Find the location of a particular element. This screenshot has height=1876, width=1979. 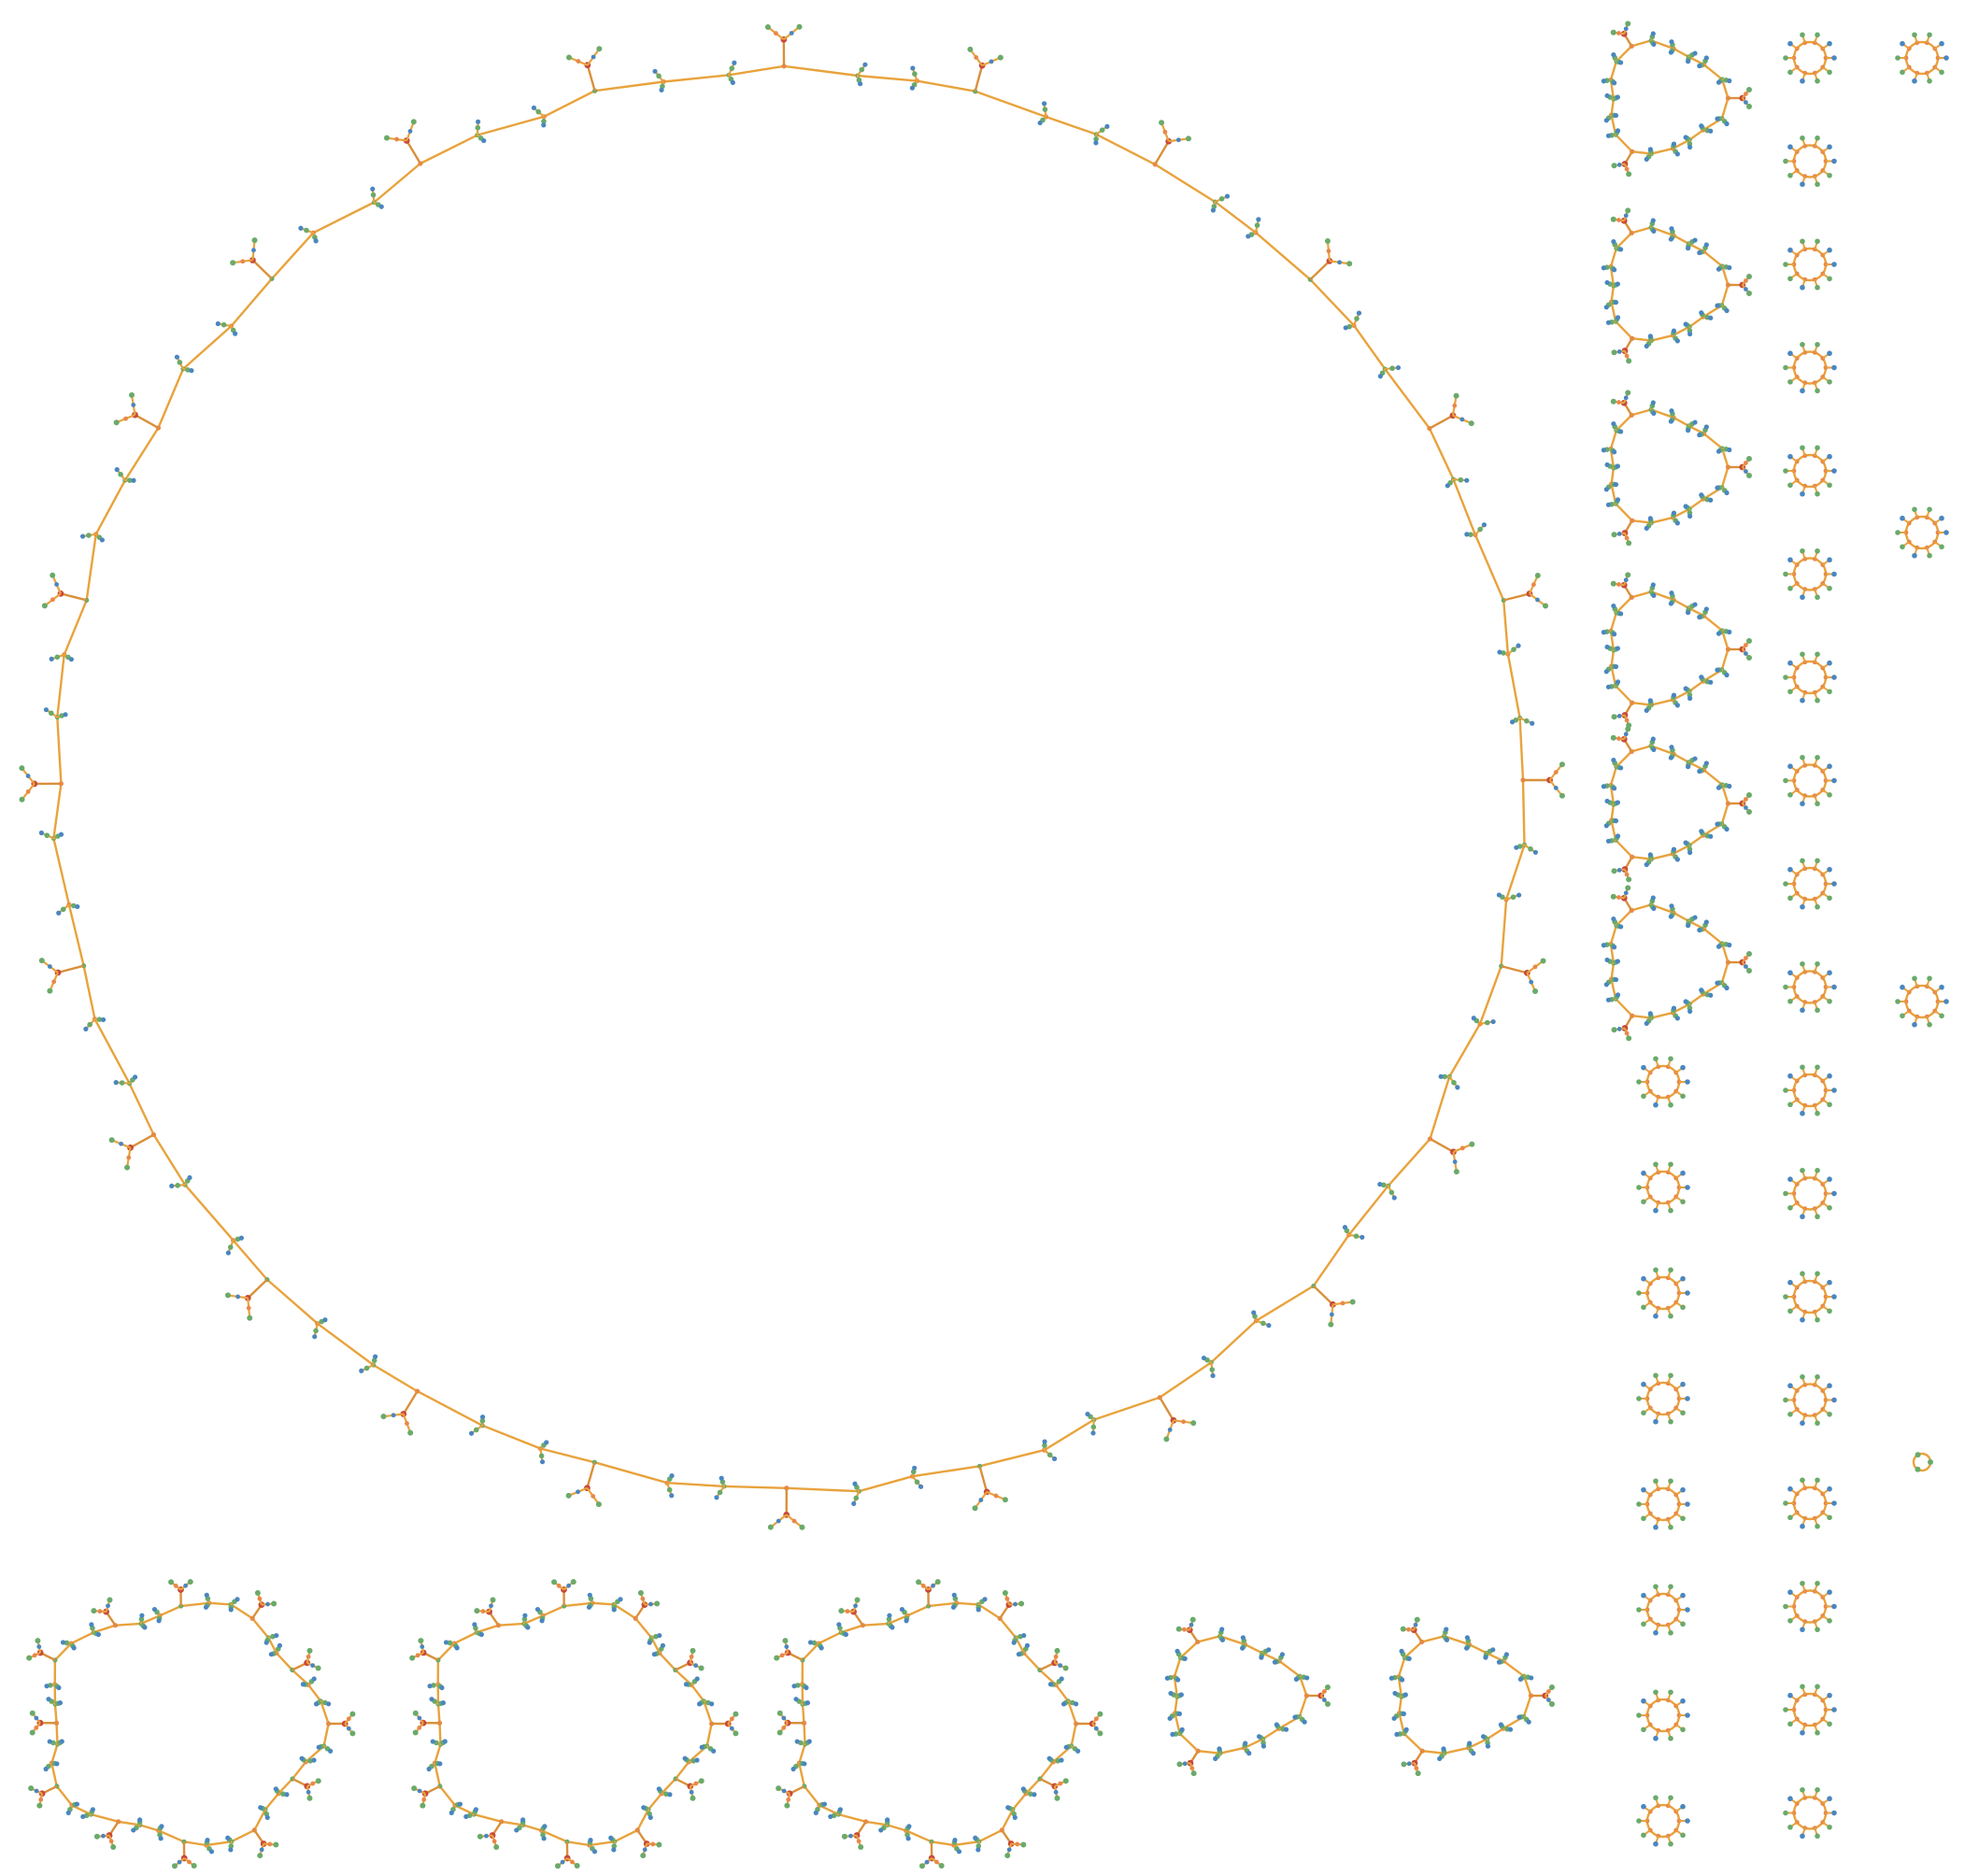

tiny-ring-17-tip is located at coordinates (1818, 1687).